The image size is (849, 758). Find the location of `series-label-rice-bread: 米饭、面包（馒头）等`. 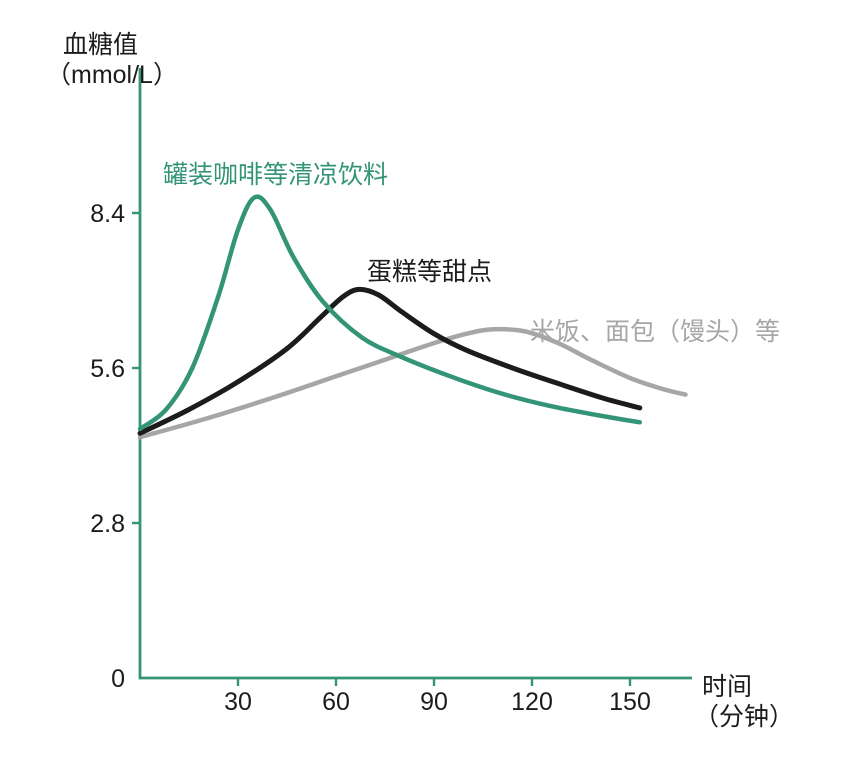

series-label-rice-bread: 米饭、面包（馒头）等 is located at coordinates (655, 332).